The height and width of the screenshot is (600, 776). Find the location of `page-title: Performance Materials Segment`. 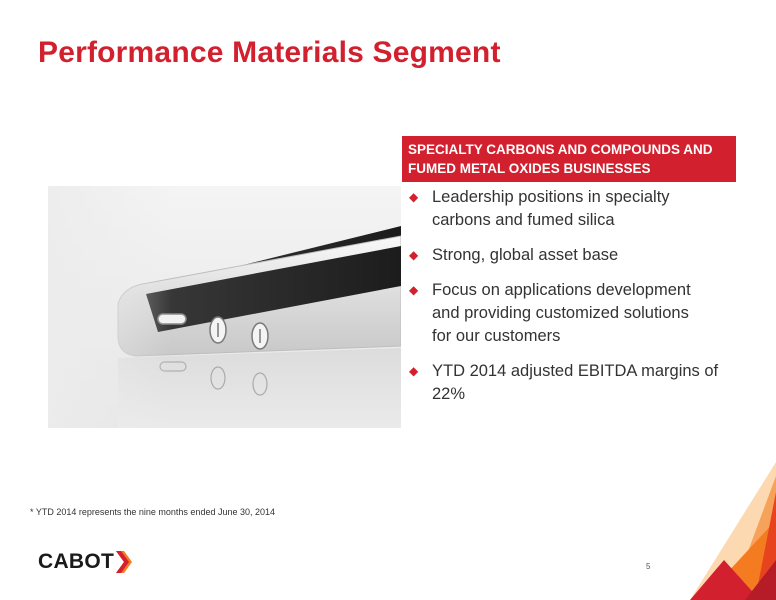

page-title: Performance Materials Segment is located at coordinates (269, 52).